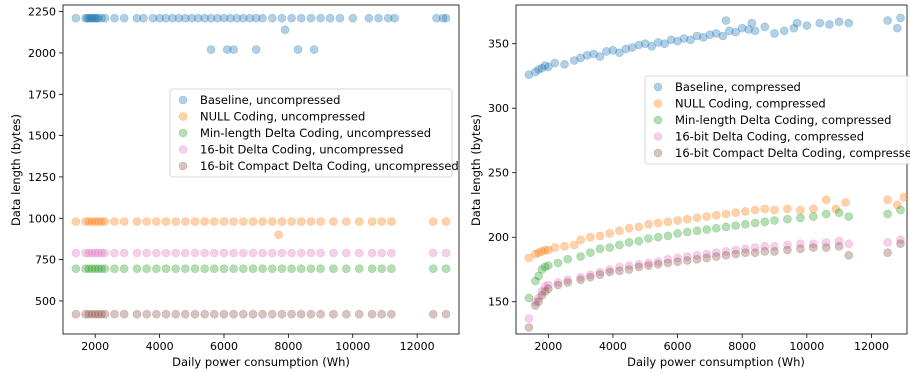 Image resolution: width=910 pixels, height=372 pixels. What do you see at coordinates (714, 46) in the screenshot?
I see `series-0-points` at bounding box center [714, 46].